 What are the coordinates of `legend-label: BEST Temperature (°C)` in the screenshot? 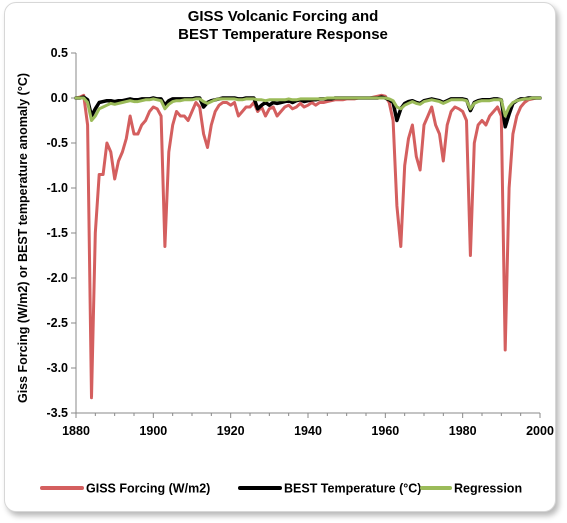 It's located at (352, 489).